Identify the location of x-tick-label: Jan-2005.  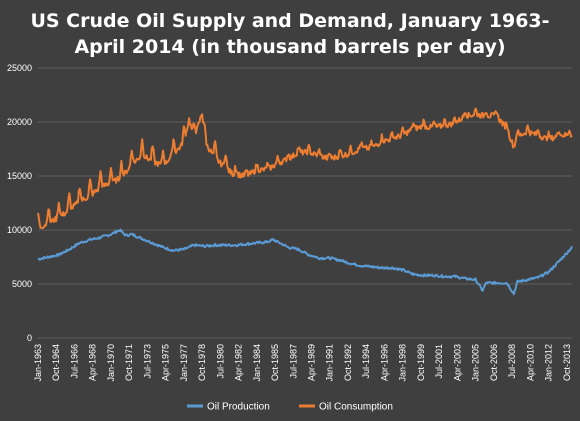
(476, 363).